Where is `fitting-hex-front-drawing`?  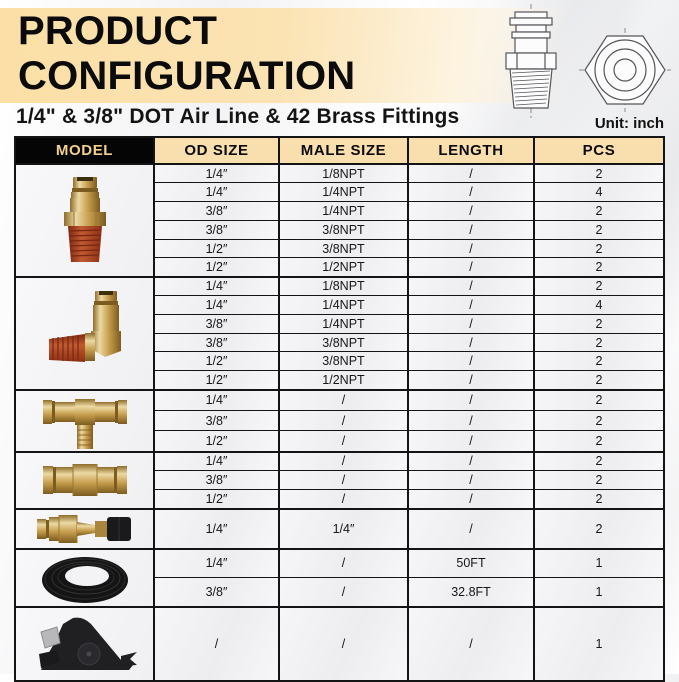
fitting-hex-front-drawing is located at coordinates (625, 70).